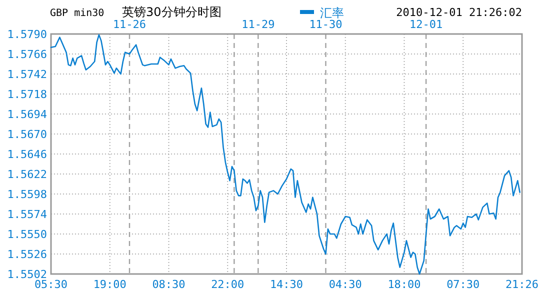  Describe the element at coordinates (51, 284) in the screenshot. I see `x-tick-label: 05:30` at that location.